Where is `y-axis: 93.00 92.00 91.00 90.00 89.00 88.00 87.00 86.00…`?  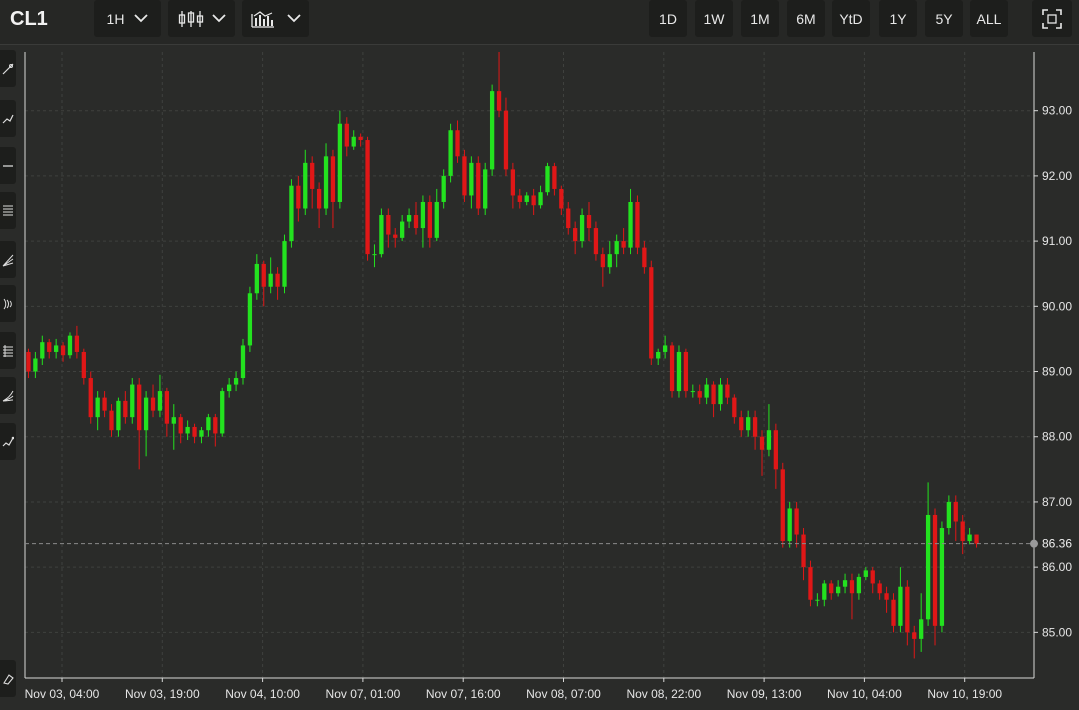
y-axis: 93.00 92.00 91.00 90.00 89.00 88.00 87.00 86.00… is located at coordinates (1053, 371).